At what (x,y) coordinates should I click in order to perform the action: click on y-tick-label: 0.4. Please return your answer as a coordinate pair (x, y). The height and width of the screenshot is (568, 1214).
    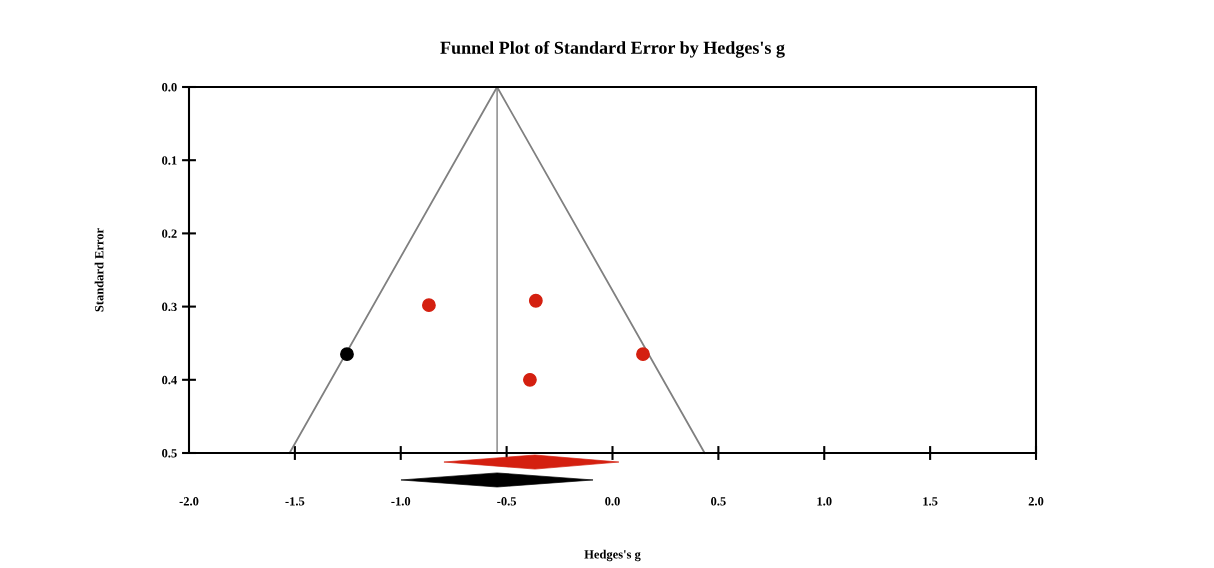
    Looking at the image, I should click on (169, 380).